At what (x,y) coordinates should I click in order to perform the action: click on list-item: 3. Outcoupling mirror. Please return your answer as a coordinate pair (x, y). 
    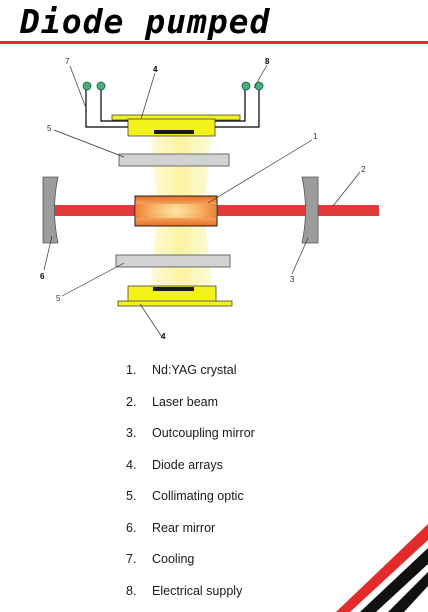
    Looking at the image, I should click on (190, 437).